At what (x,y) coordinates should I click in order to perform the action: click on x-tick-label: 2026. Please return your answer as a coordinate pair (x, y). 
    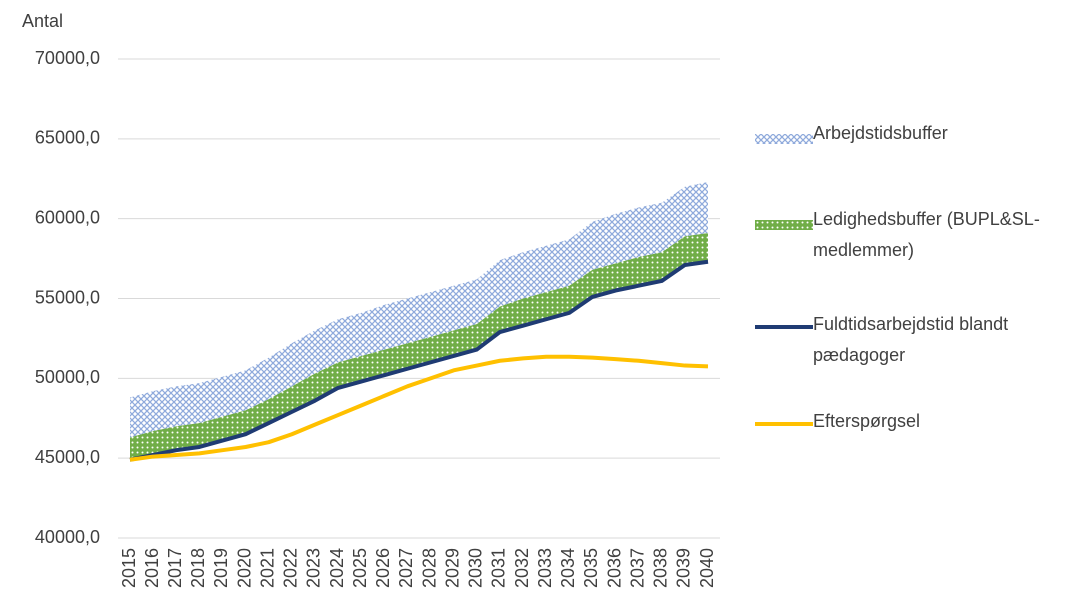
    Looking at the image, I should click on (383, 568).